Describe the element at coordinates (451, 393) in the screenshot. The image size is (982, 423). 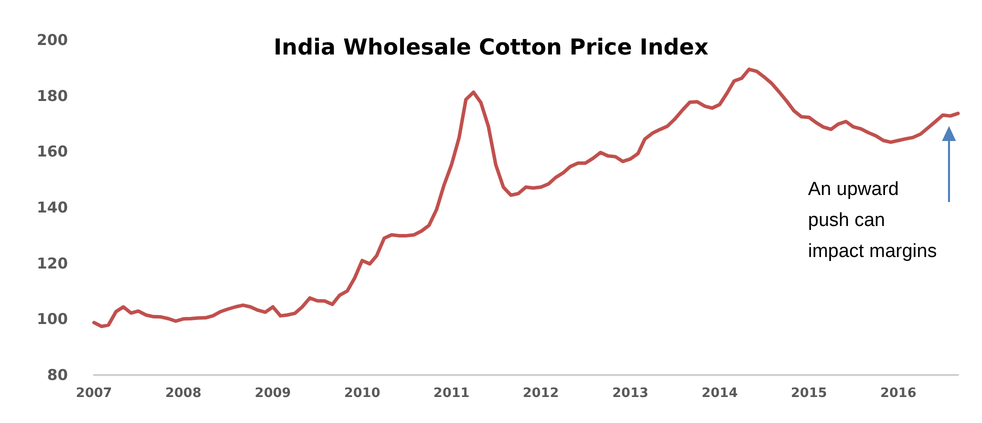
I see `x-tick-label: 2011` at that location.